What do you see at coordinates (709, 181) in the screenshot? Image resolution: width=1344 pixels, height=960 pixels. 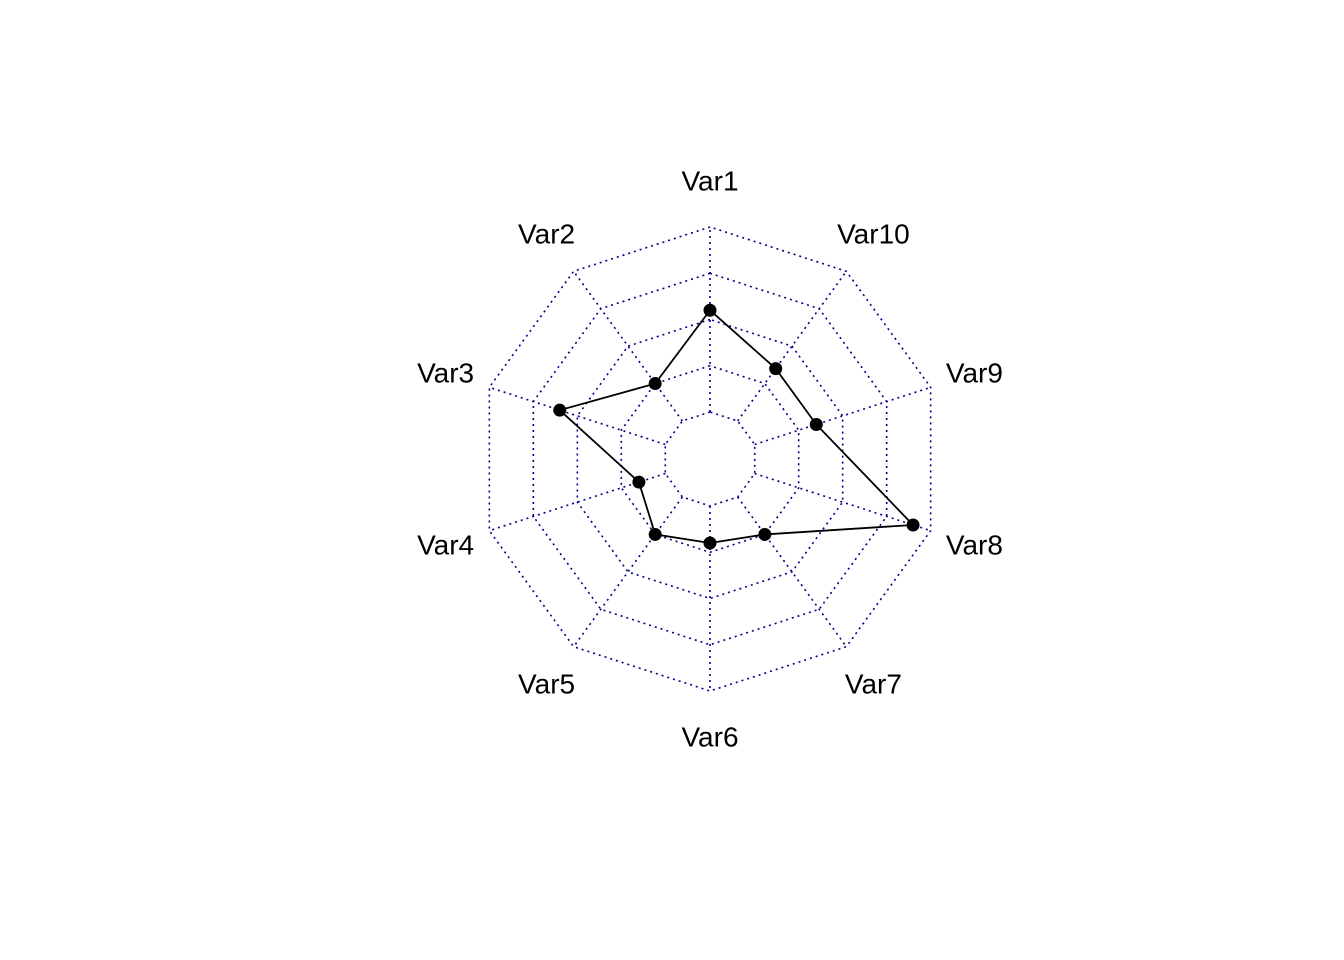 I see `axis-label: Var1` at bounding box center [709, 181].